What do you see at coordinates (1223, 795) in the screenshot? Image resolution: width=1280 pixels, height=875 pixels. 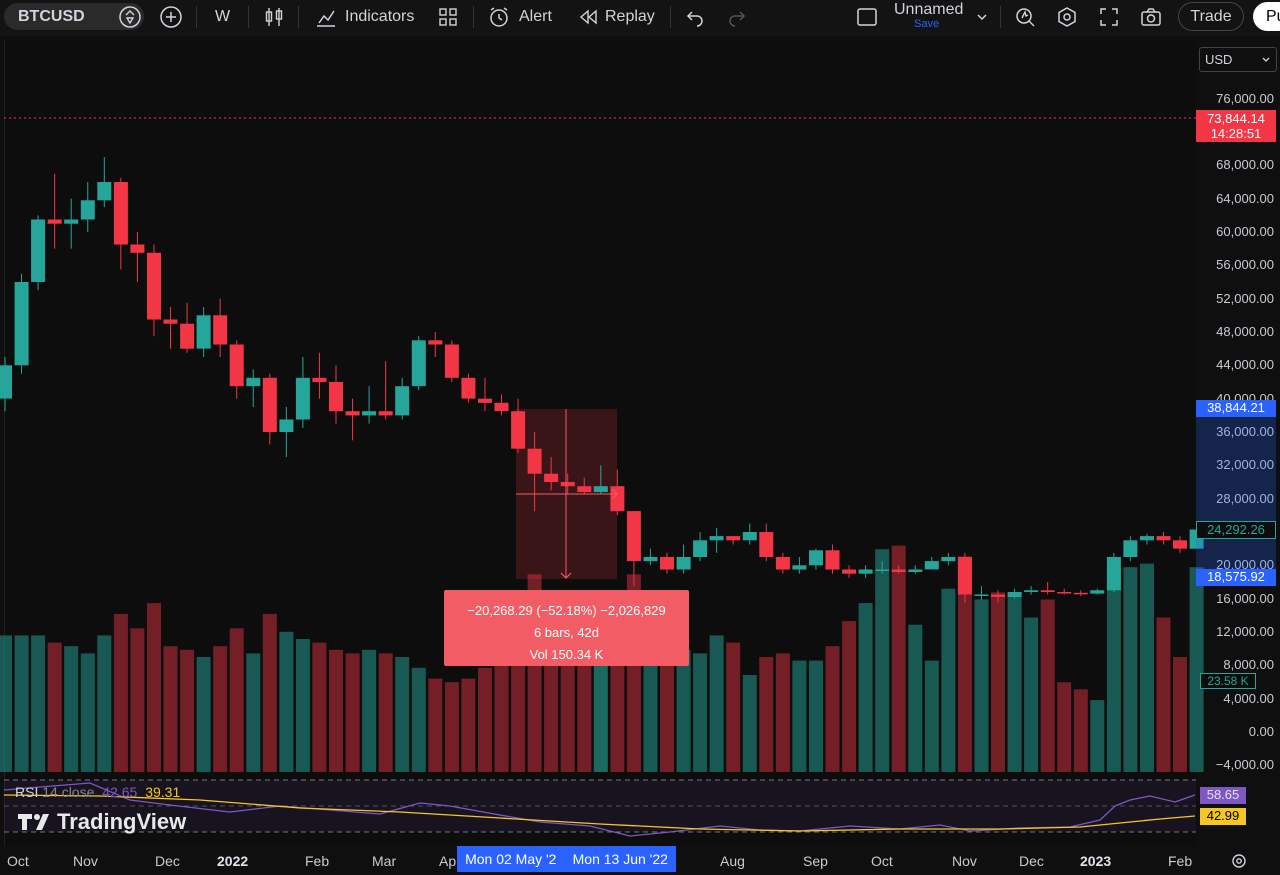 I see `rsi-value-tag: 58.65` at bounding box center [1223, 795].